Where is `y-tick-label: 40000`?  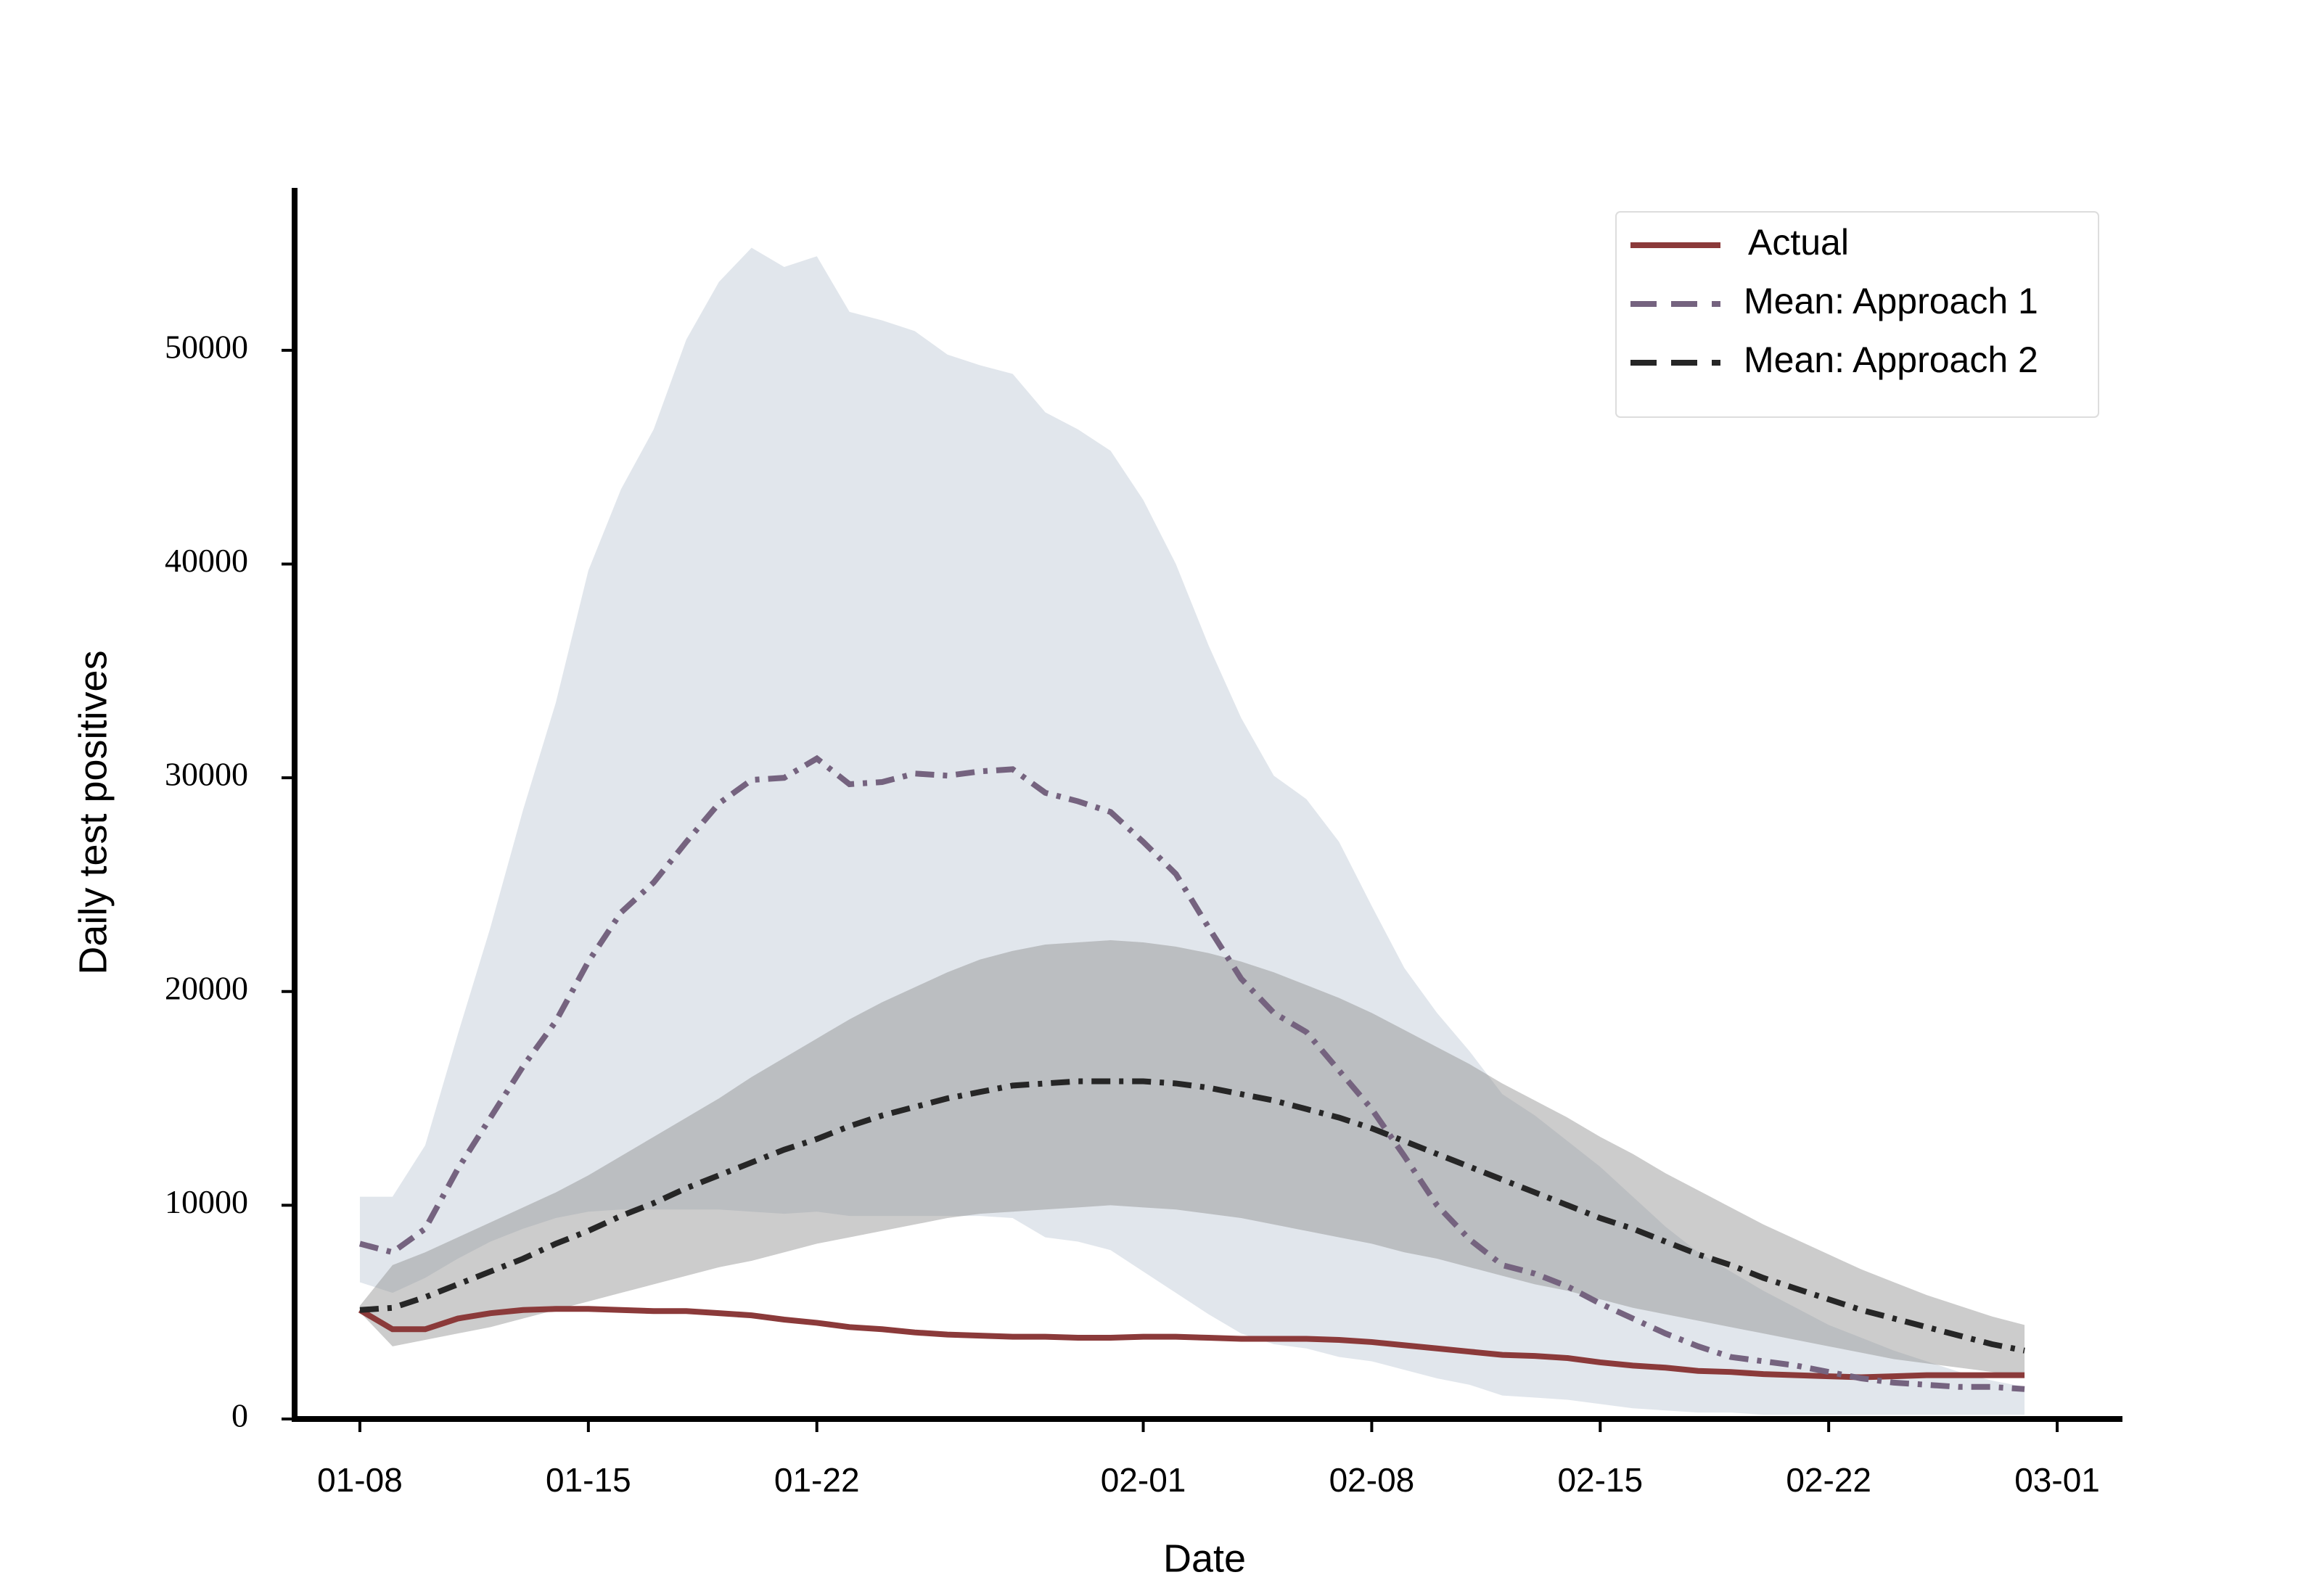
y-tick-label: 40000 is located at coordinates (206, 560).